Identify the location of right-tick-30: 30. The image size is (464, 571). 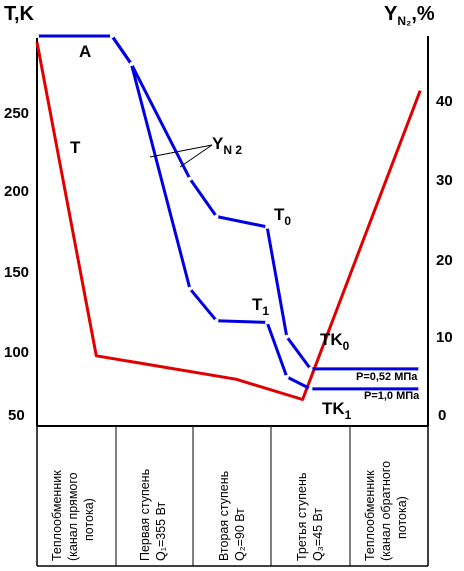
(444, 180).